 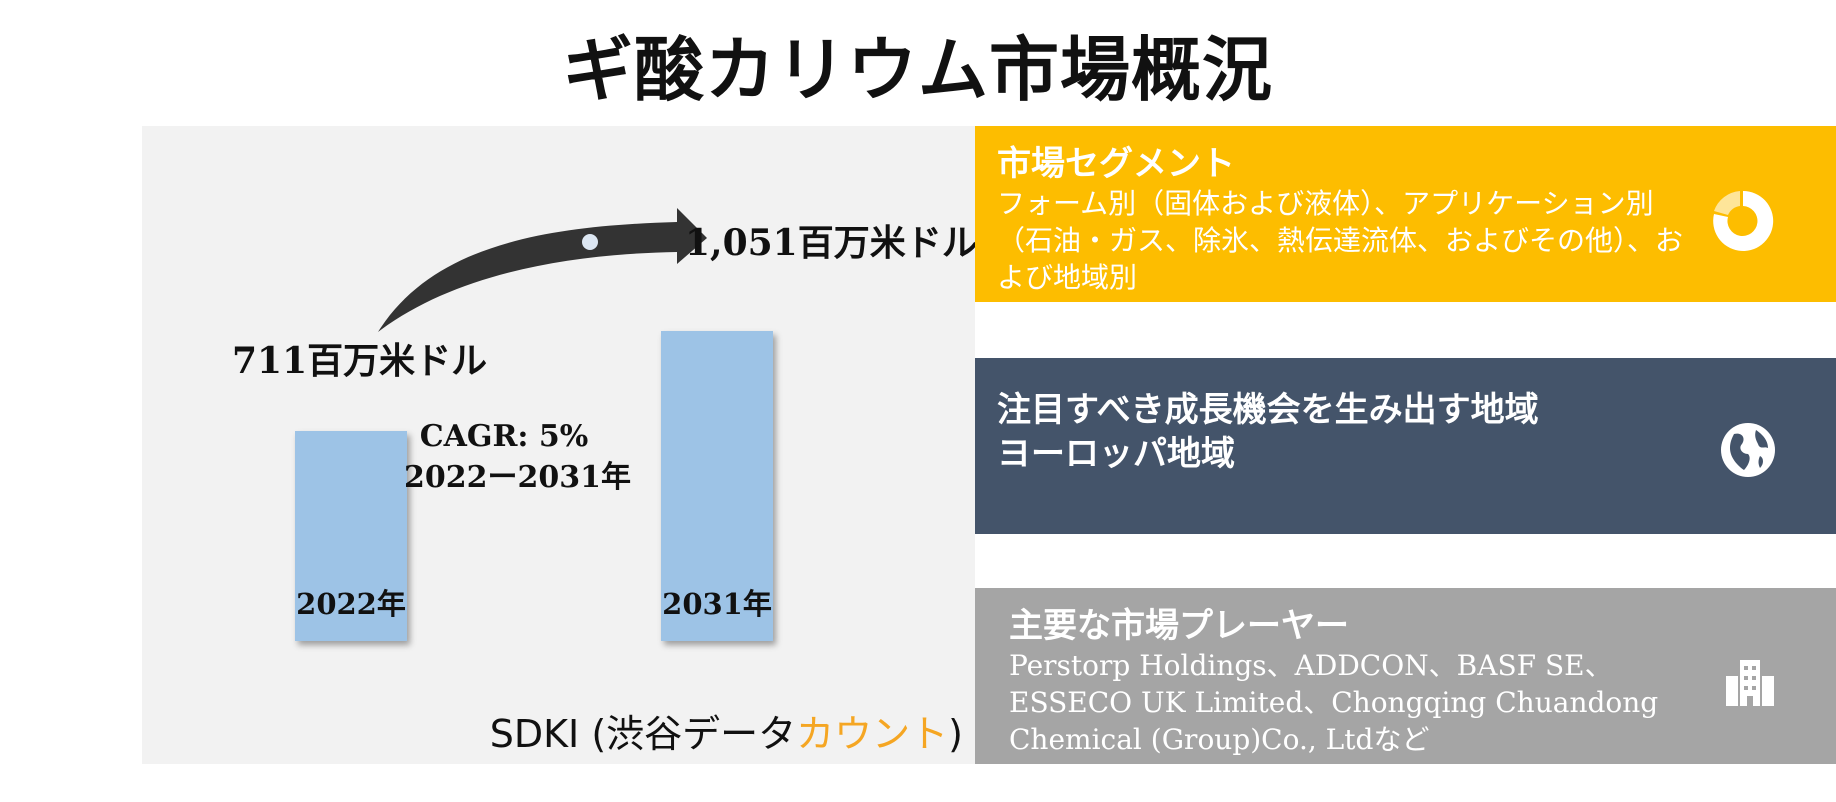 What do you see at coordinates (504, 436) in the screenshot?
I see `cagr-value: CAGR: 5%` at bounding box center [504, 436].